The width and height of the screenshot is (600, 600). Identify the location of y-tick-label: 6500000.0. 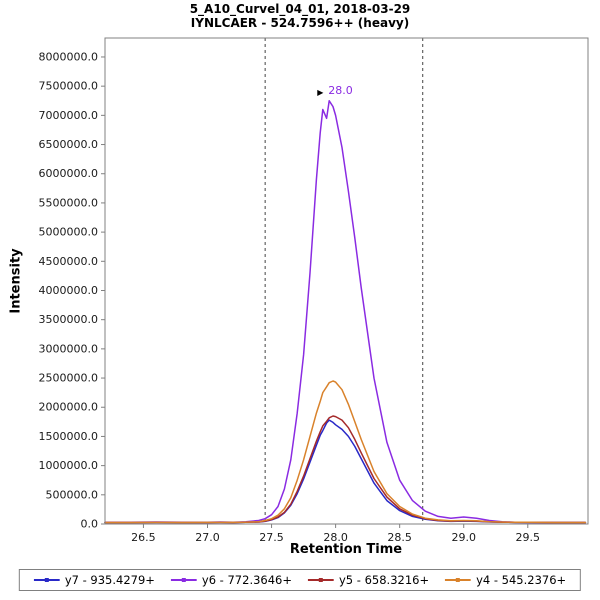
(69, 144).